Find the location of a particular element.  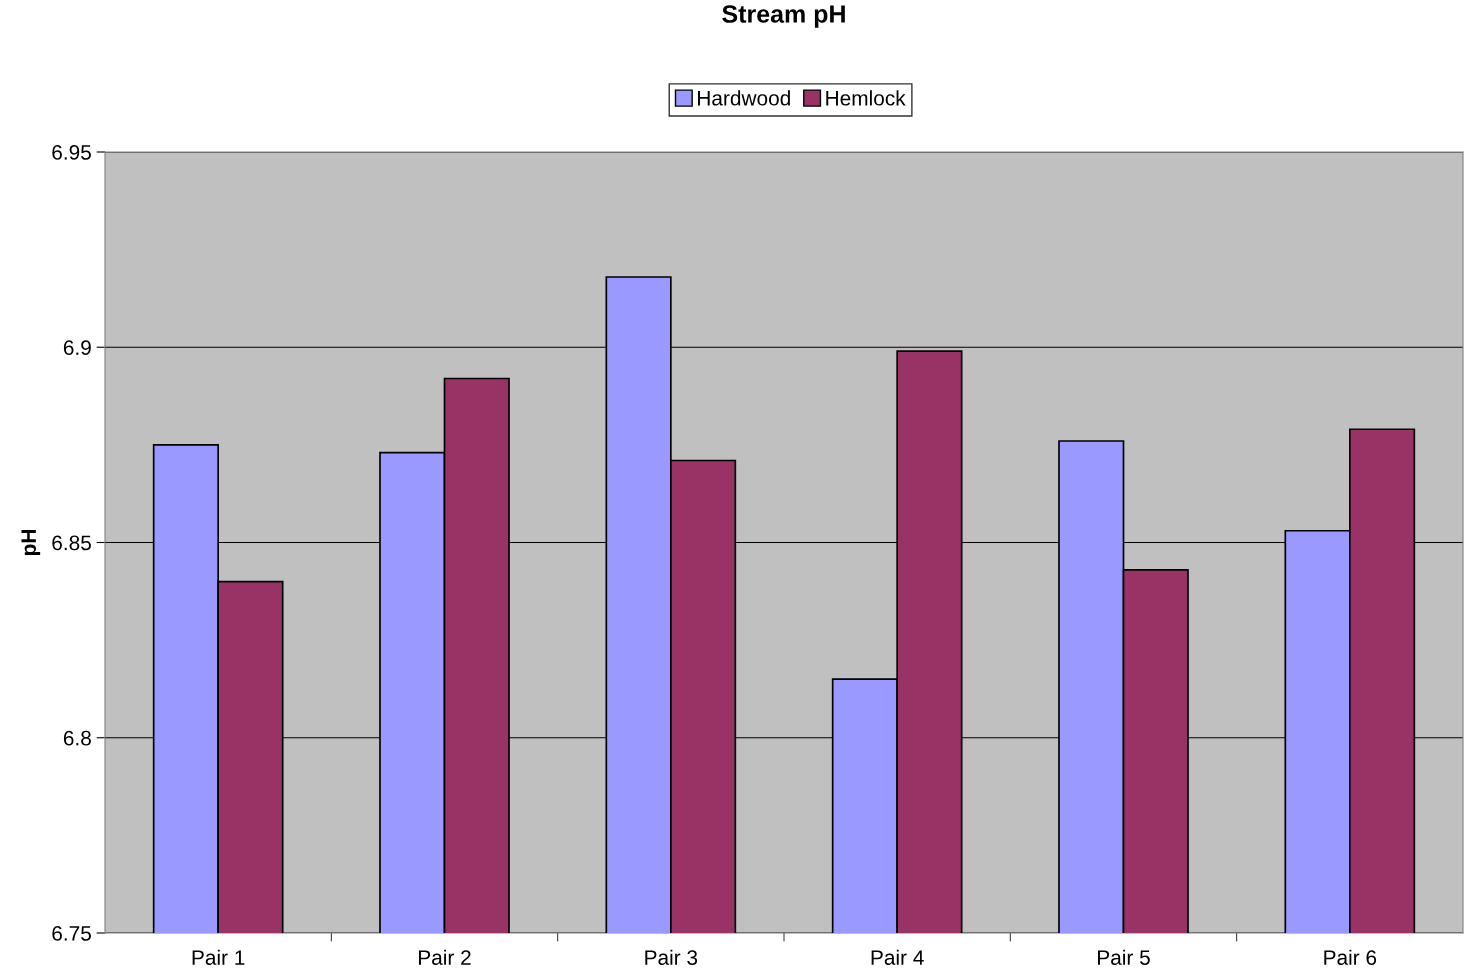

x-tick-label: Pair 4 is located at coordinates (897, 957).